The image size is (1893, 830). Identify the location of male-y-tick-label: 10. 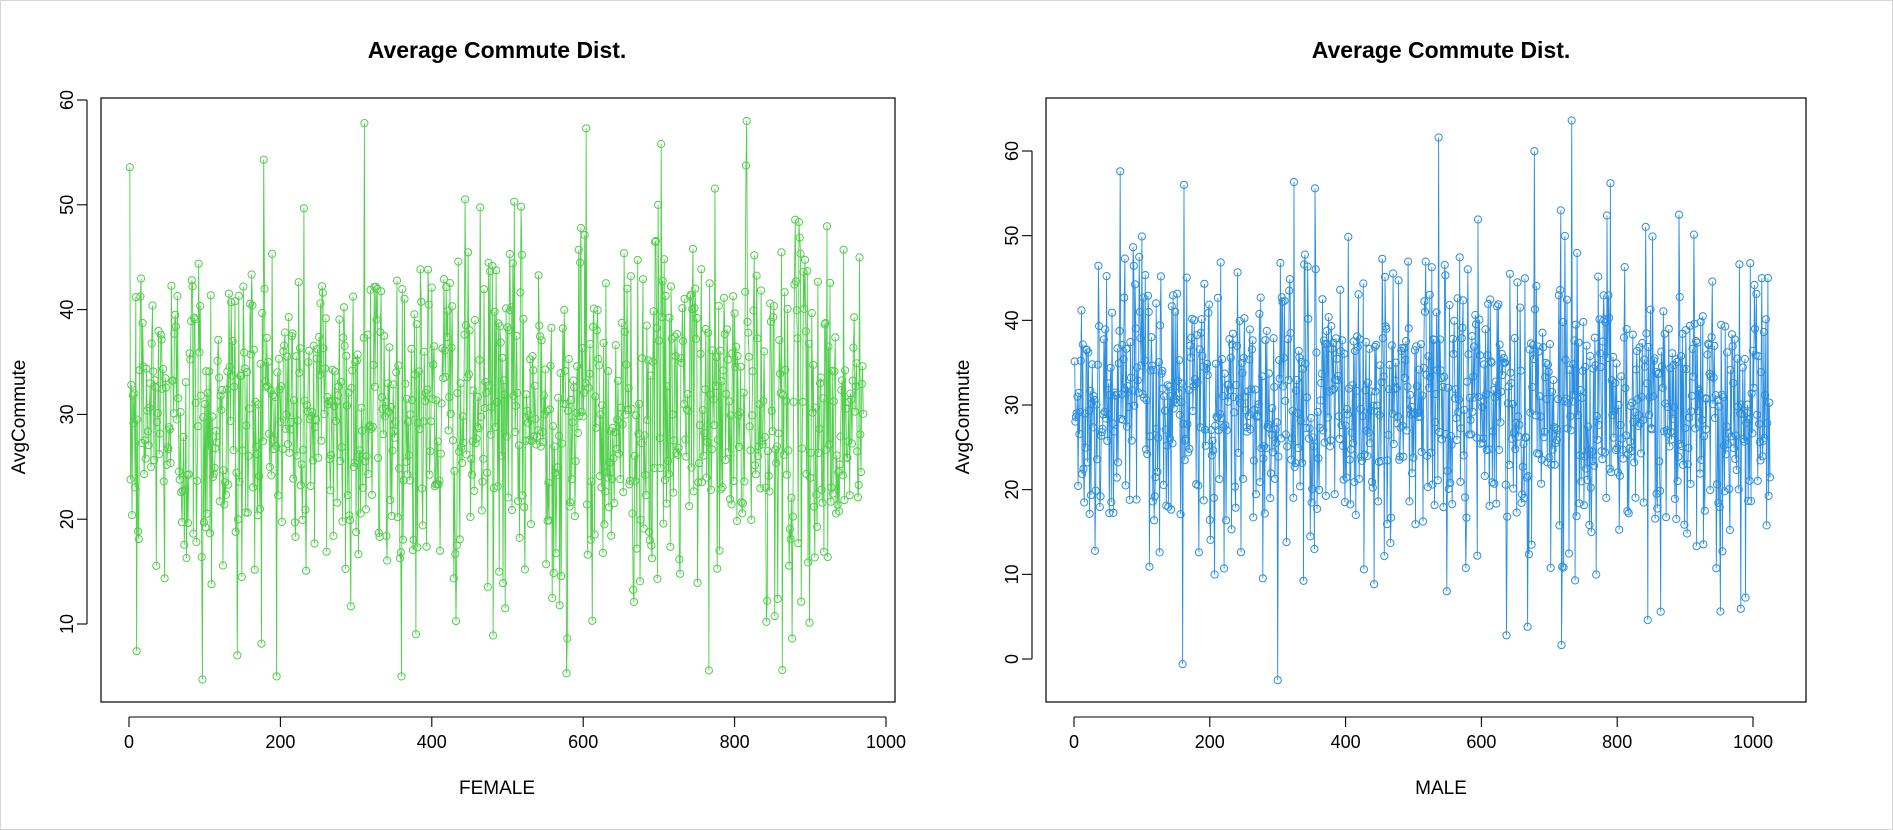
(1012, 574).